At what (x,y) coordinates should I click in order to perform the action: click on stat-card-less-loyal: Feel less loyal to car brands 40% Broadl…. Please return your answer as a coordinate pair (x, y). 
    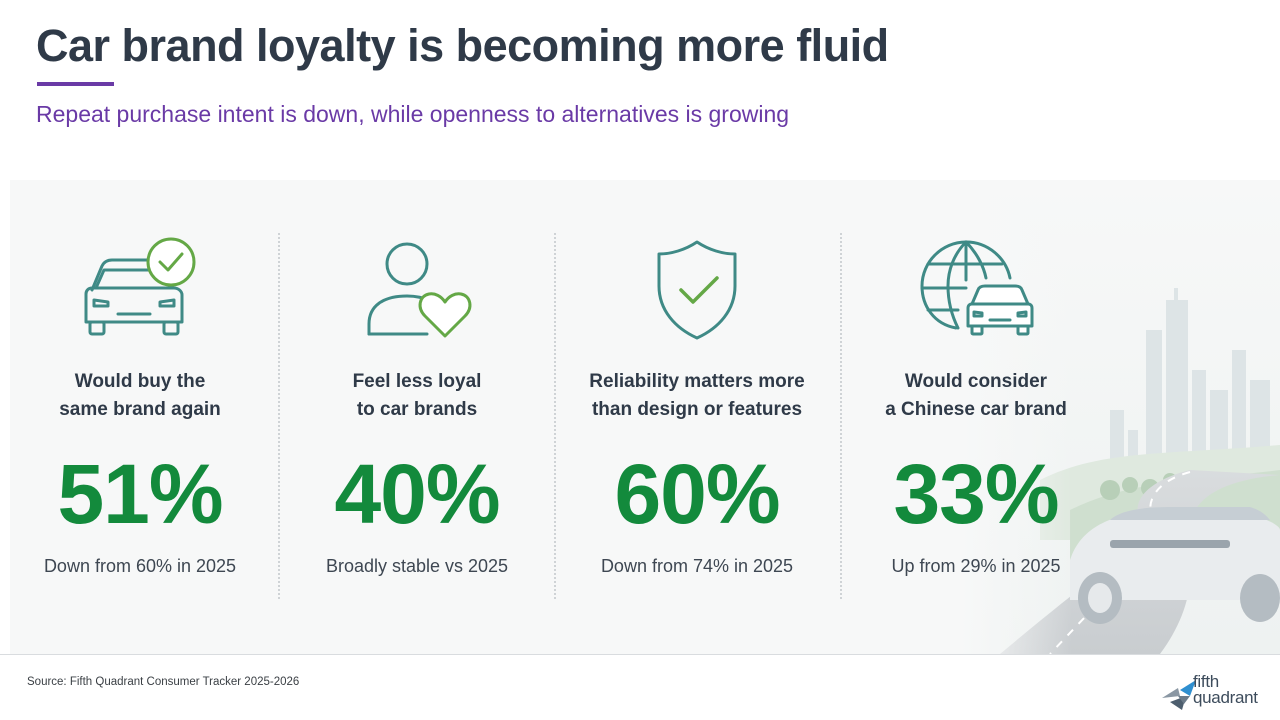
    Looking at the image, I should click on (417, 416).